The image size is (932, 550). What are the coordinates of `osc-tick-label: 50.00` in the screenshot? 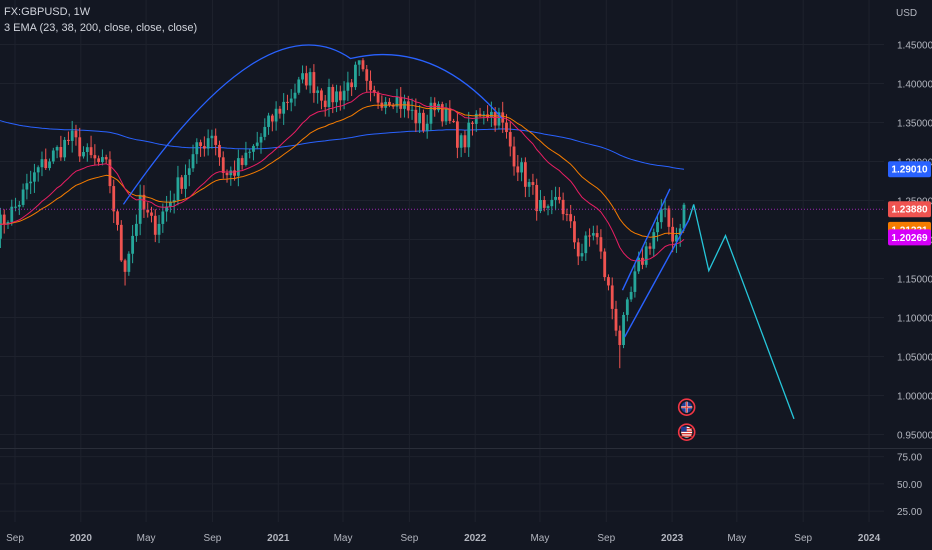 It's located at (909, 485).